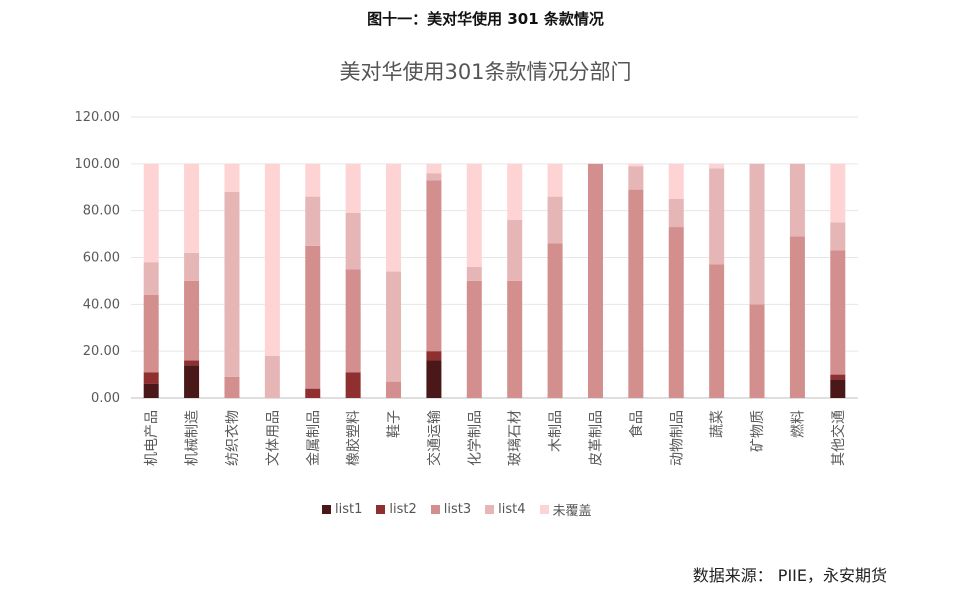 The width and height of the screenshot is (971, 590). I want to click on y-tick-label: 0.00, so click(105, 398).